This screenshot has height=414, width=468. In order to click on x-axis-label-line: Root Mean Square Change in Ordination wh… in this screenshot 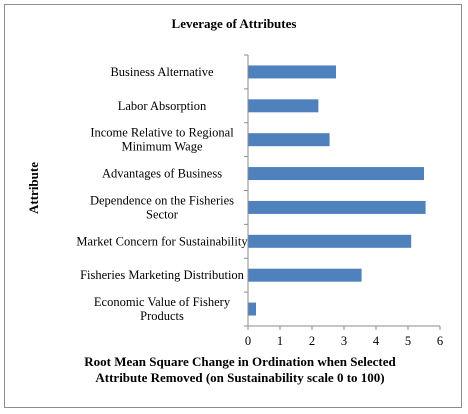, I will do `click(240, 361)`.